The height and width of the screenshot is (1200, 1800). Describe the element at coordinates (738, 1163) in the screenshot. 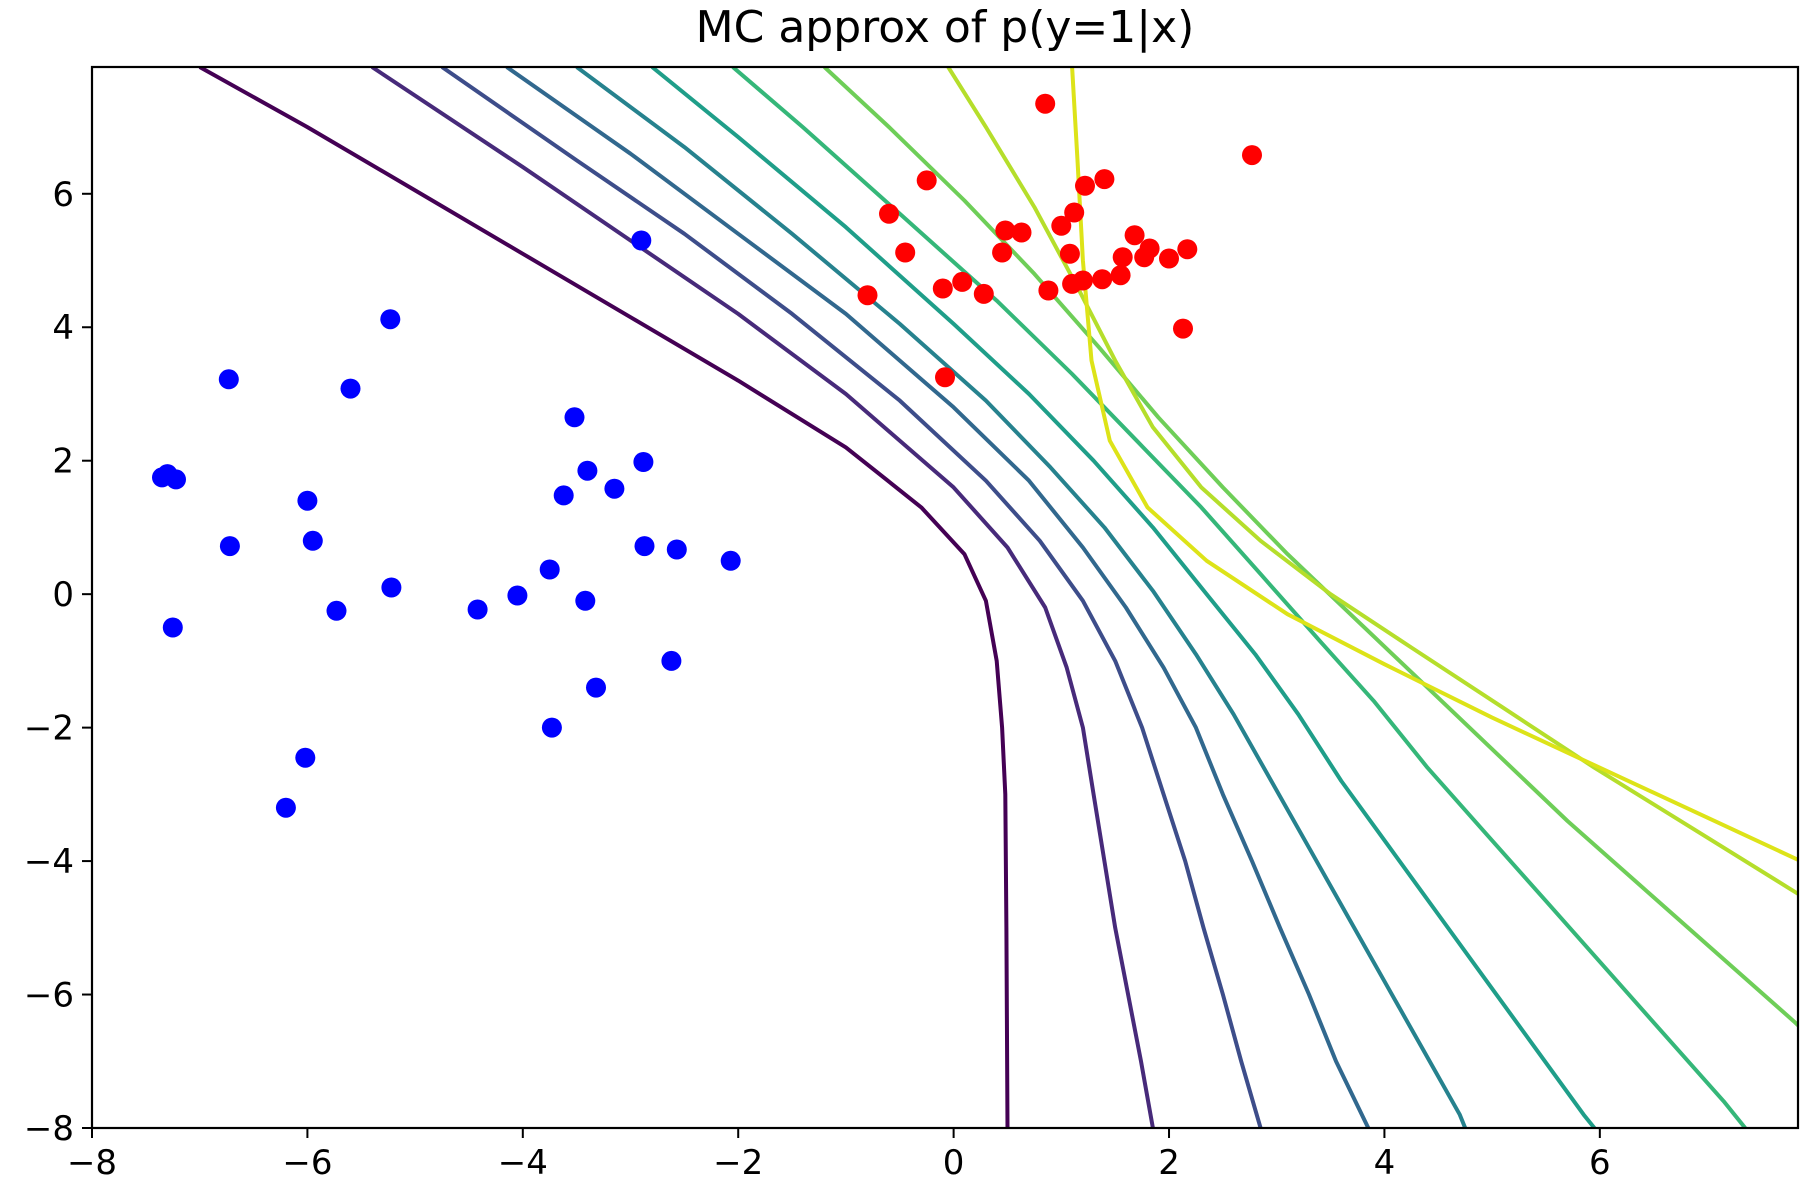

I see `x-tick-label: −2` at that location.